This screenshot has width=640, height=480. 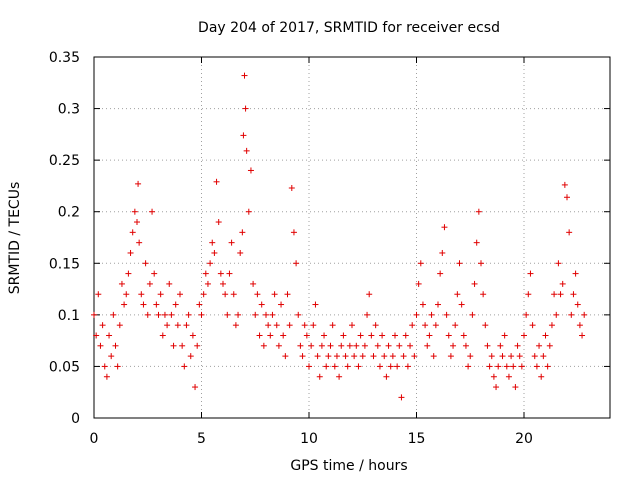 I want to click on y-tick-label: 0.35, so click(x=64, y=58).